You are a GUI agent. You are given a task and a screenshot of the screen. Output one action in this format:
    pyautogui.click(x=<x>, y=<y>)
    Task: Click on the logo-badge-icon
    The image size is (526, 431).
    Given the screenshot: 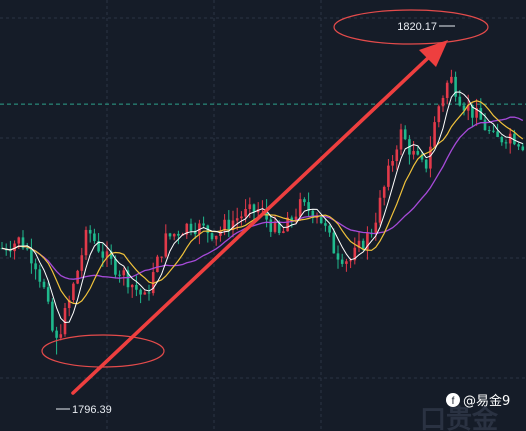 What is the action you would take?
    pyautogui.click(x=453, y=400)
    